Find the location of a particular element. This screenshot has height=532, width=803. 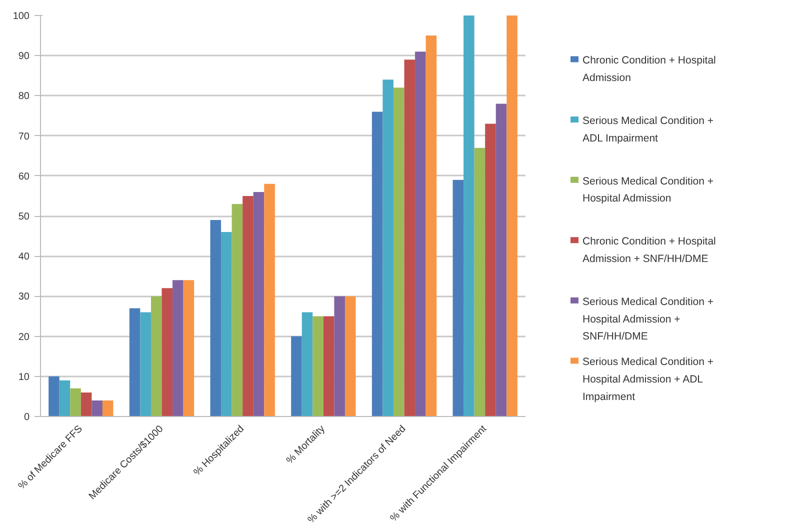

legend-label: Serious Medical Condition + Hospital Admission + ADL Impairment is located at coordinates (648, 379).